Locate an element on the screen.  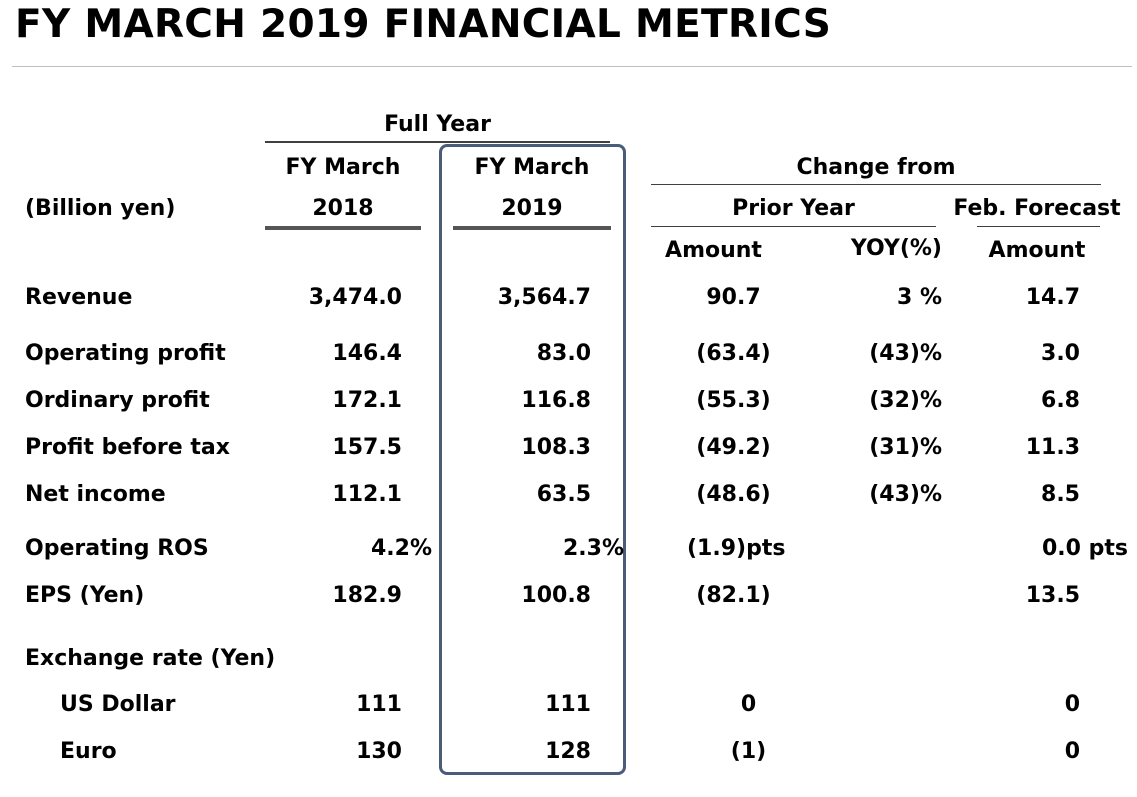
row-label: EPS (Yen) is located at coordinates (85, 595).